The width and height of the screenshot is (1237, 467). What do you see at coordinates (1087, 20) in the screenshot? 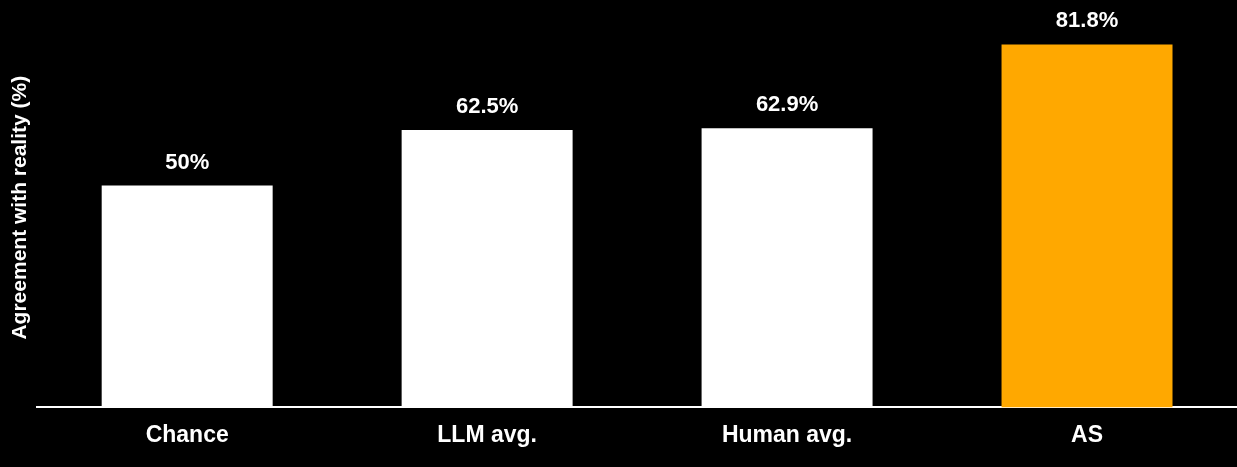
I see `data-label: 81.8%` at bounding box center [1087, 20].